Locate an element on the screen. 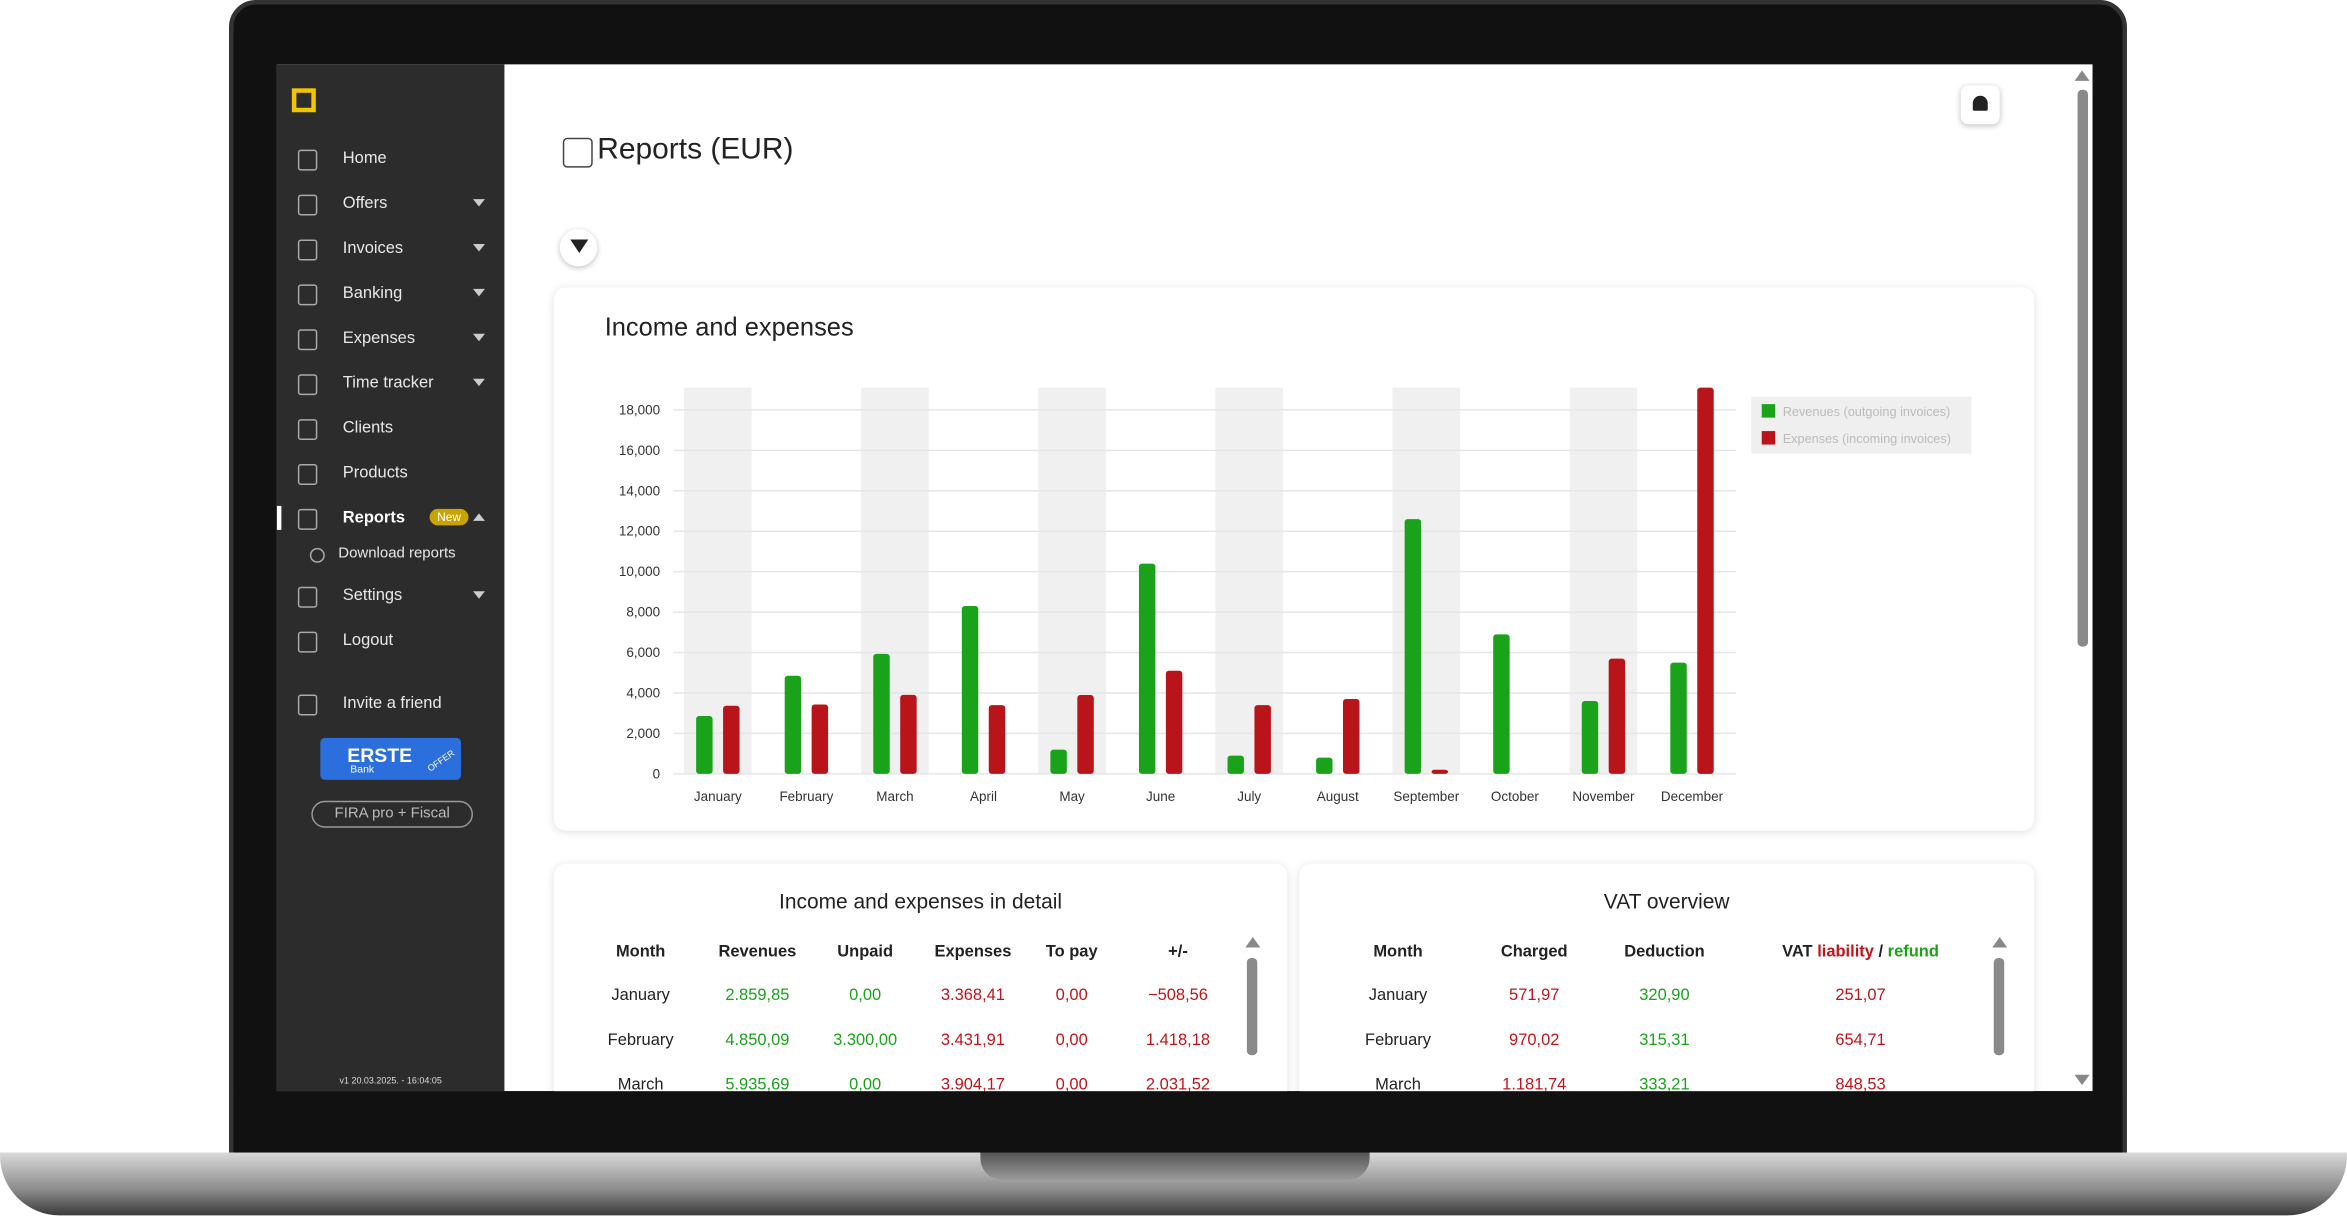  active-indicator is located at coordinates (279, 517).